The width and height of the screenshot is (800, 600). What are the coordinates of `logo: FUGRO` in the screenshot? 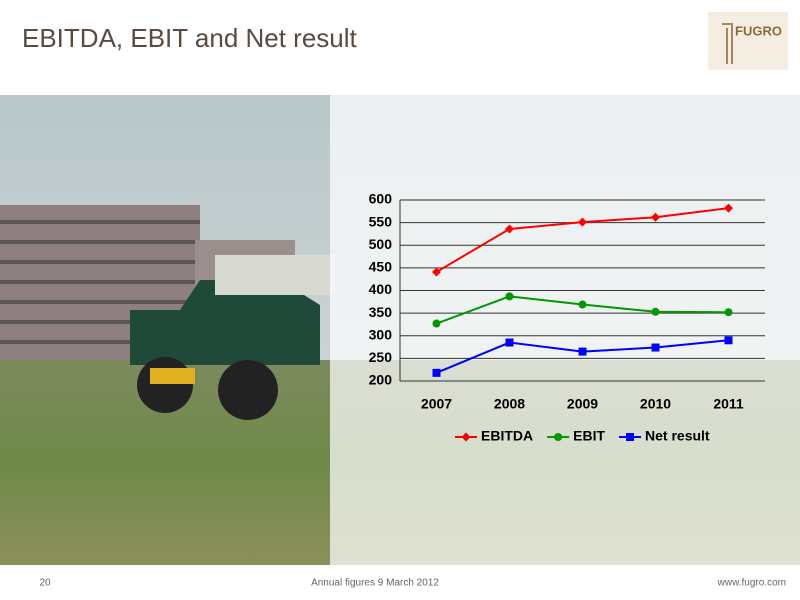 It's located at (748, 41).